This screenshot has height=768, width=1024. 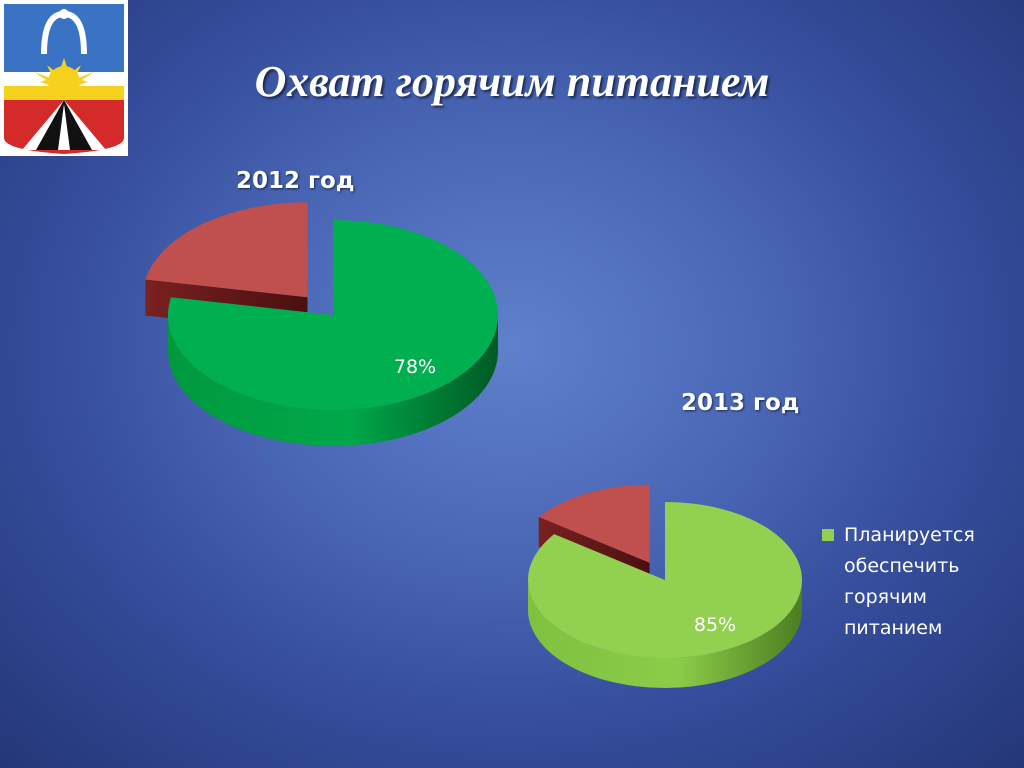 I want to click on pie-2013: 85%, so click(x=665, y=586).